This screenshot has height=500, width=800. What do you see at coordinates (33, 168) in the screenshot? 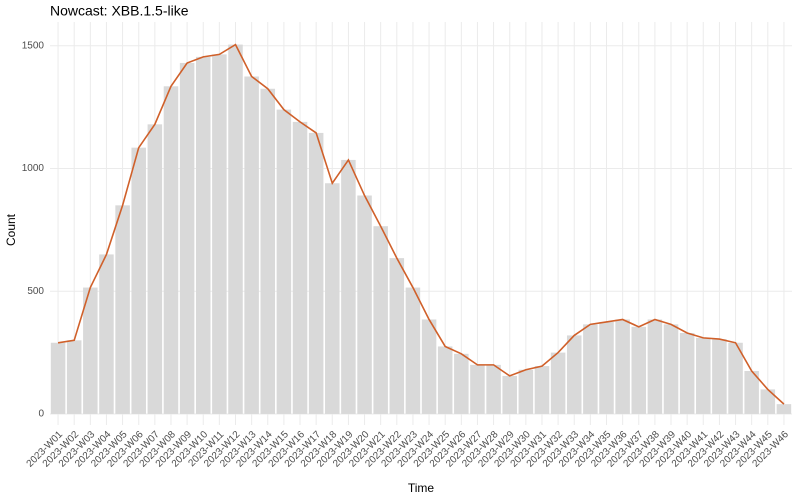
I see `y-tick-label: 1000` at bounding box center [33, 168].